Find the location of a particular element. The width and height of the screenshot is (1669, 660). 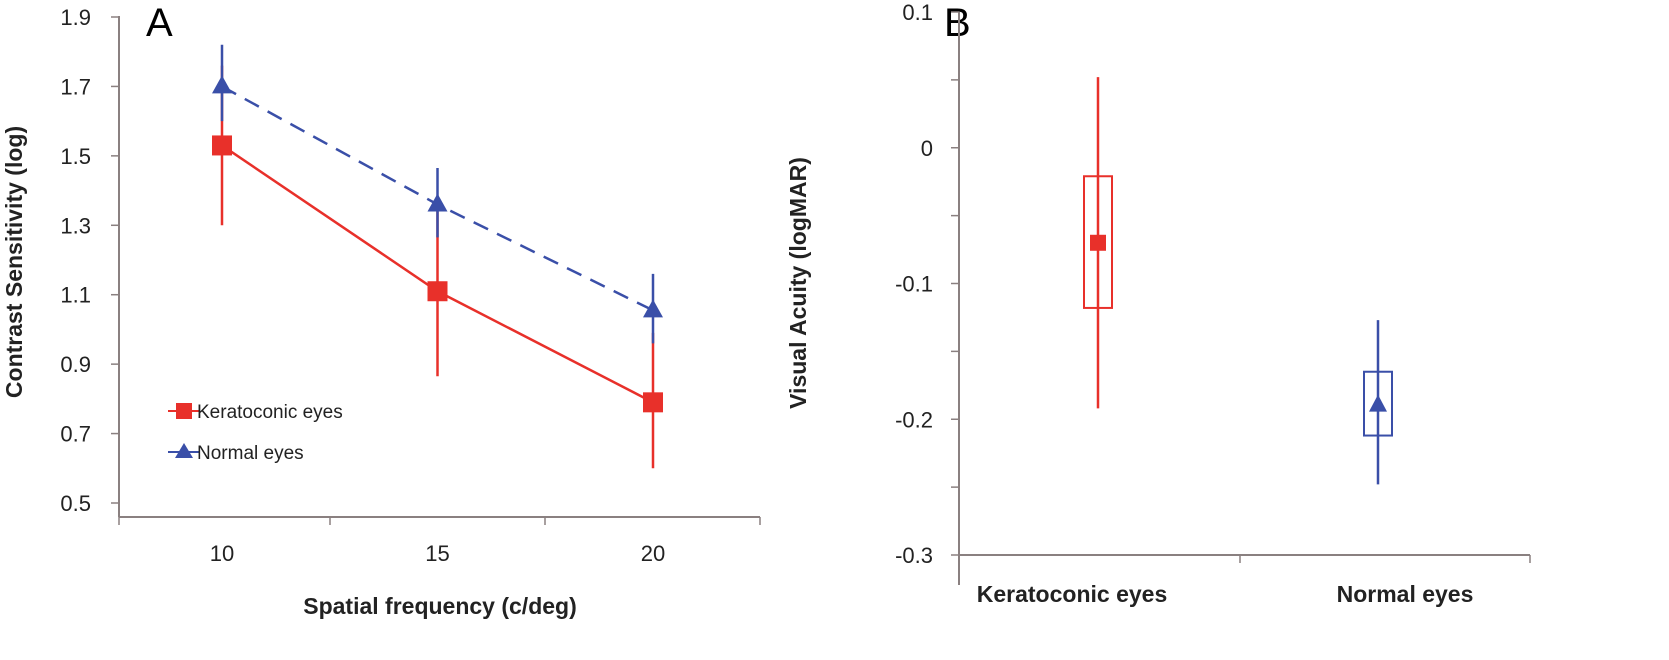

y-tick-label-a: 1.1 is located at coordinates (75, 295).